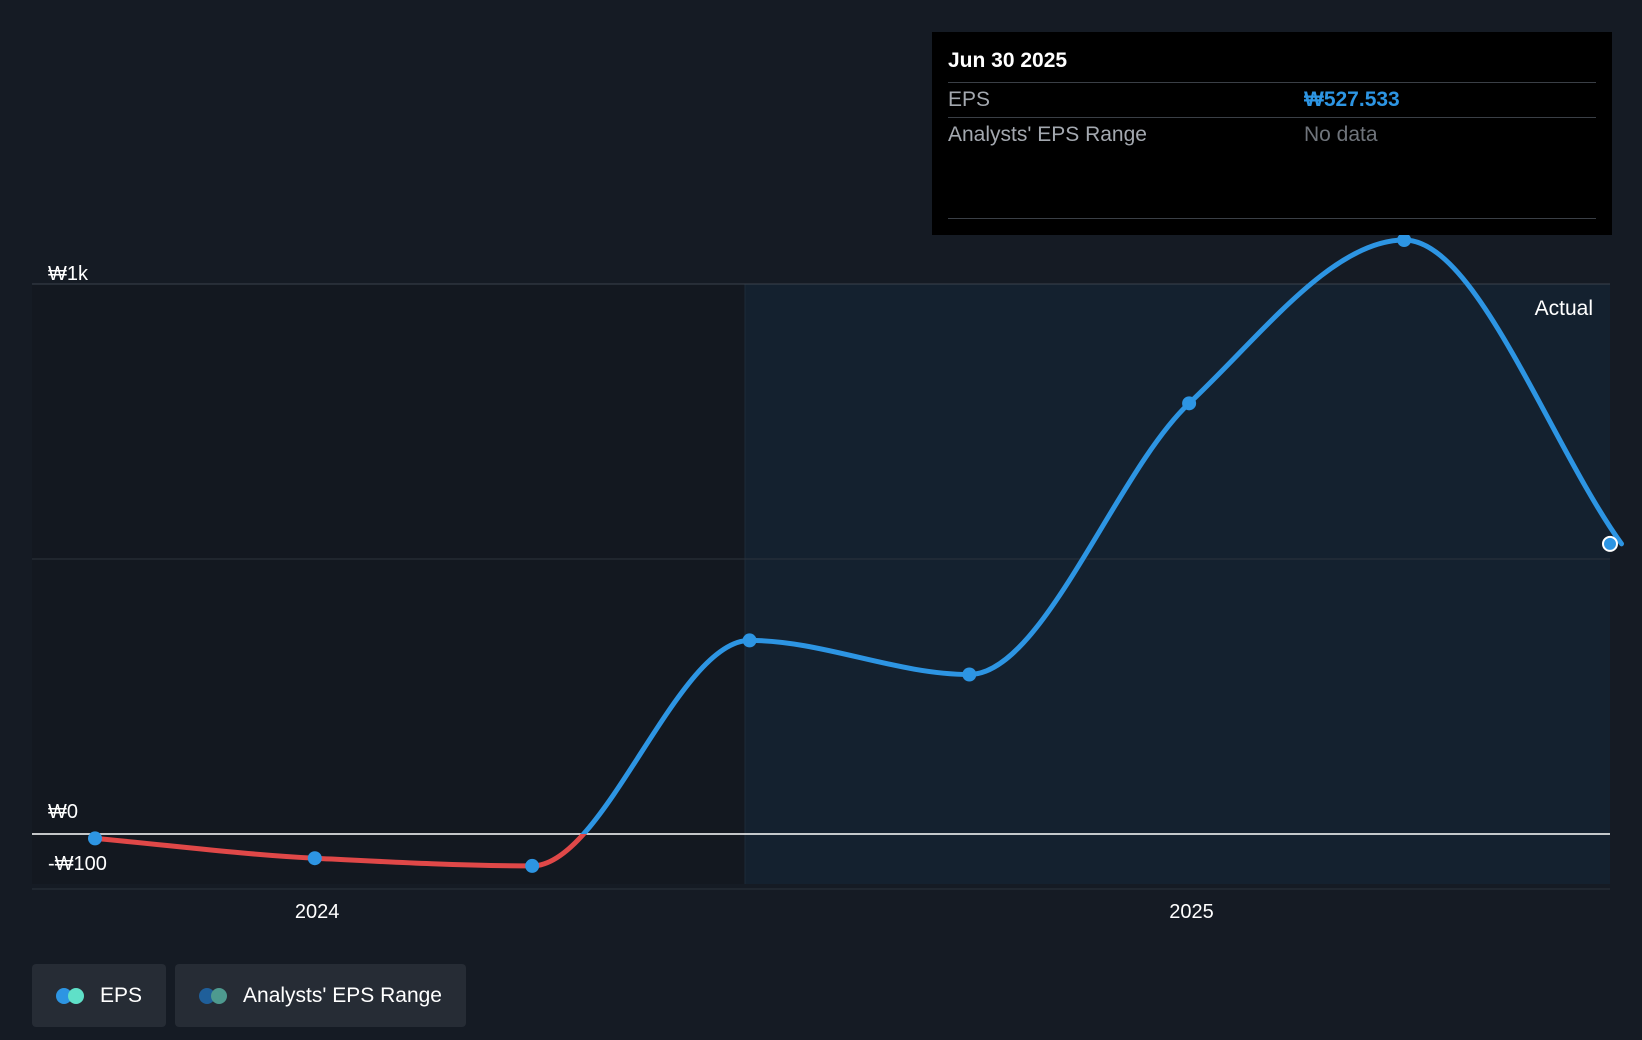 This screenshot has width=1642, height=1040. I want to click on tooltip-range-value: No data, so click(1341, 134).